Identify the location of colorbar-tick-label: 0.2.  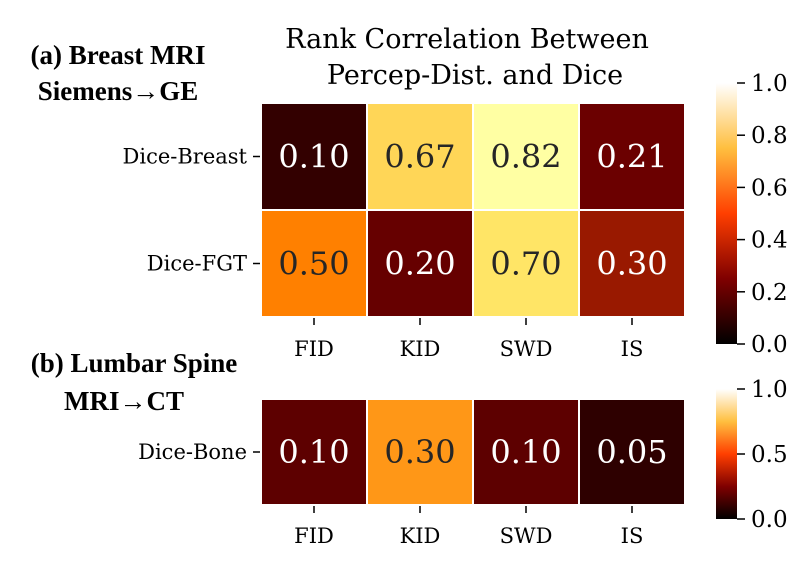
(769, 293).